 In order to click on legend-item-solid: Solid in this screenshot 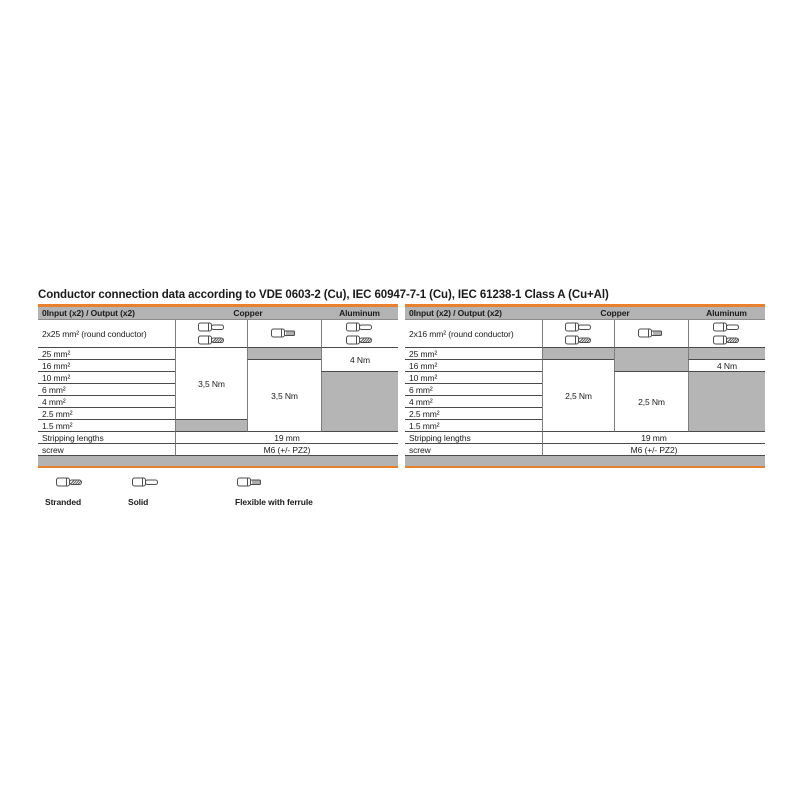, I will do `click(144, 492)`.